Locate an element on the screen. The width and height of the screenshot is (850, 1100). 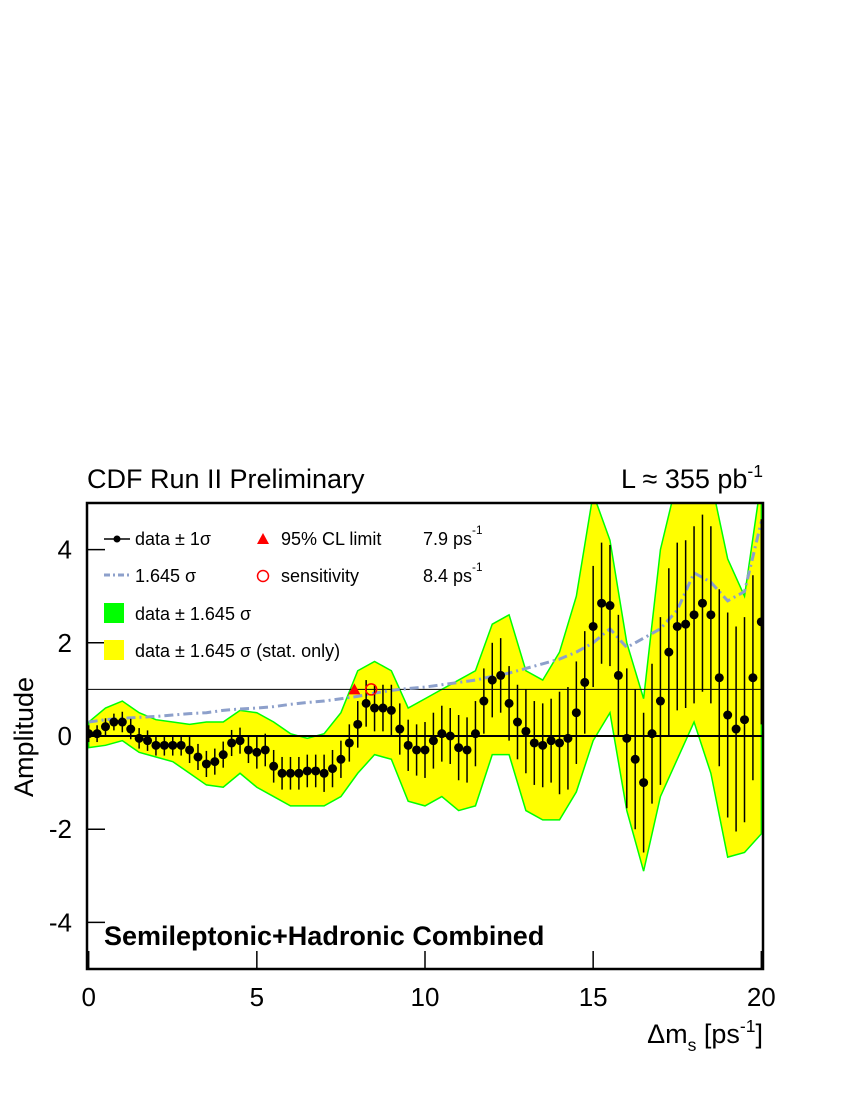
x-tick-label: 15 is located at coordinates (593, 997).